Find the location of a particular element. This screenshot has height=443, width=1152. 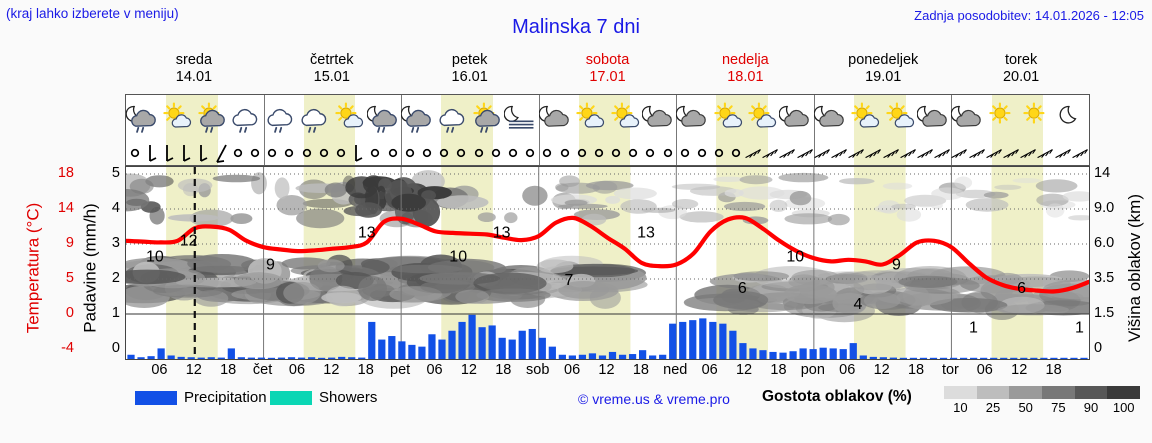

temperature-point-label: 10 is located at coordinates (155, 256).